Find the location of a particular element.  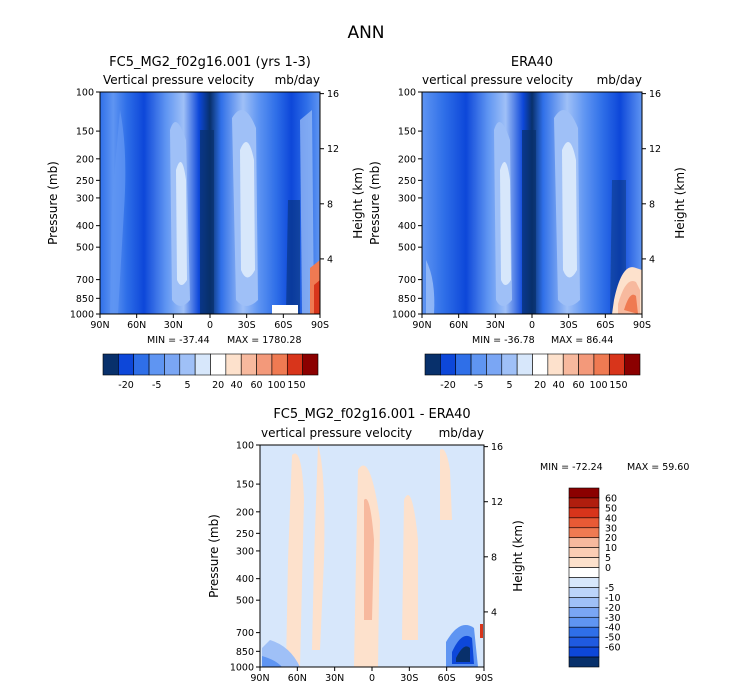

colorbar-label: -20 is located at coordinates (613, 608).